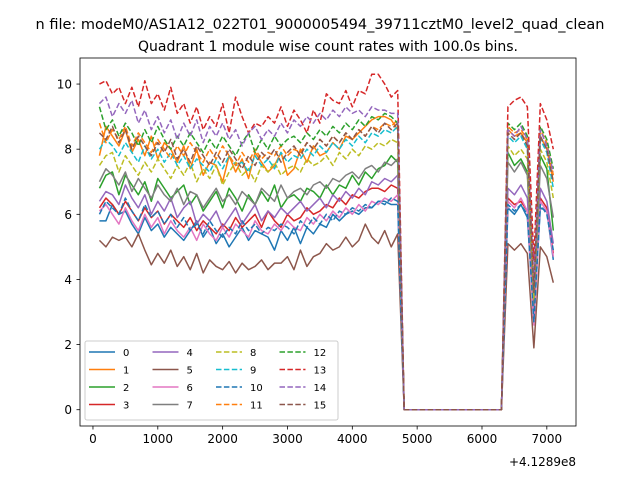  Describe the element at coordinates (253, 371) in the screenshot. I see `legend-label-9: 9` at that location.